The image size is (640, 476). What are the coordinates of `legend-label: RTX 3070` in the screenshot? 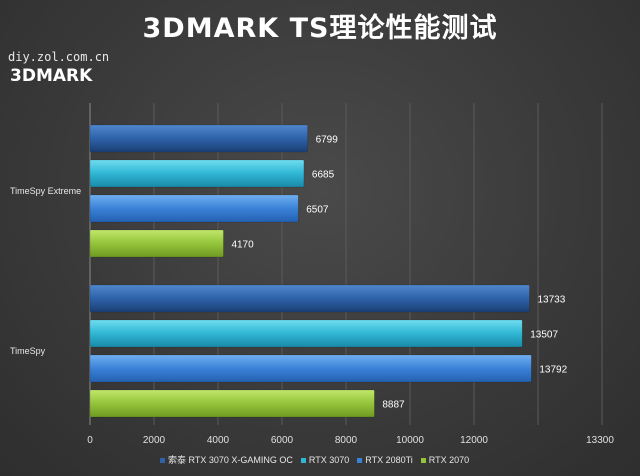 It's located at (329, 460).